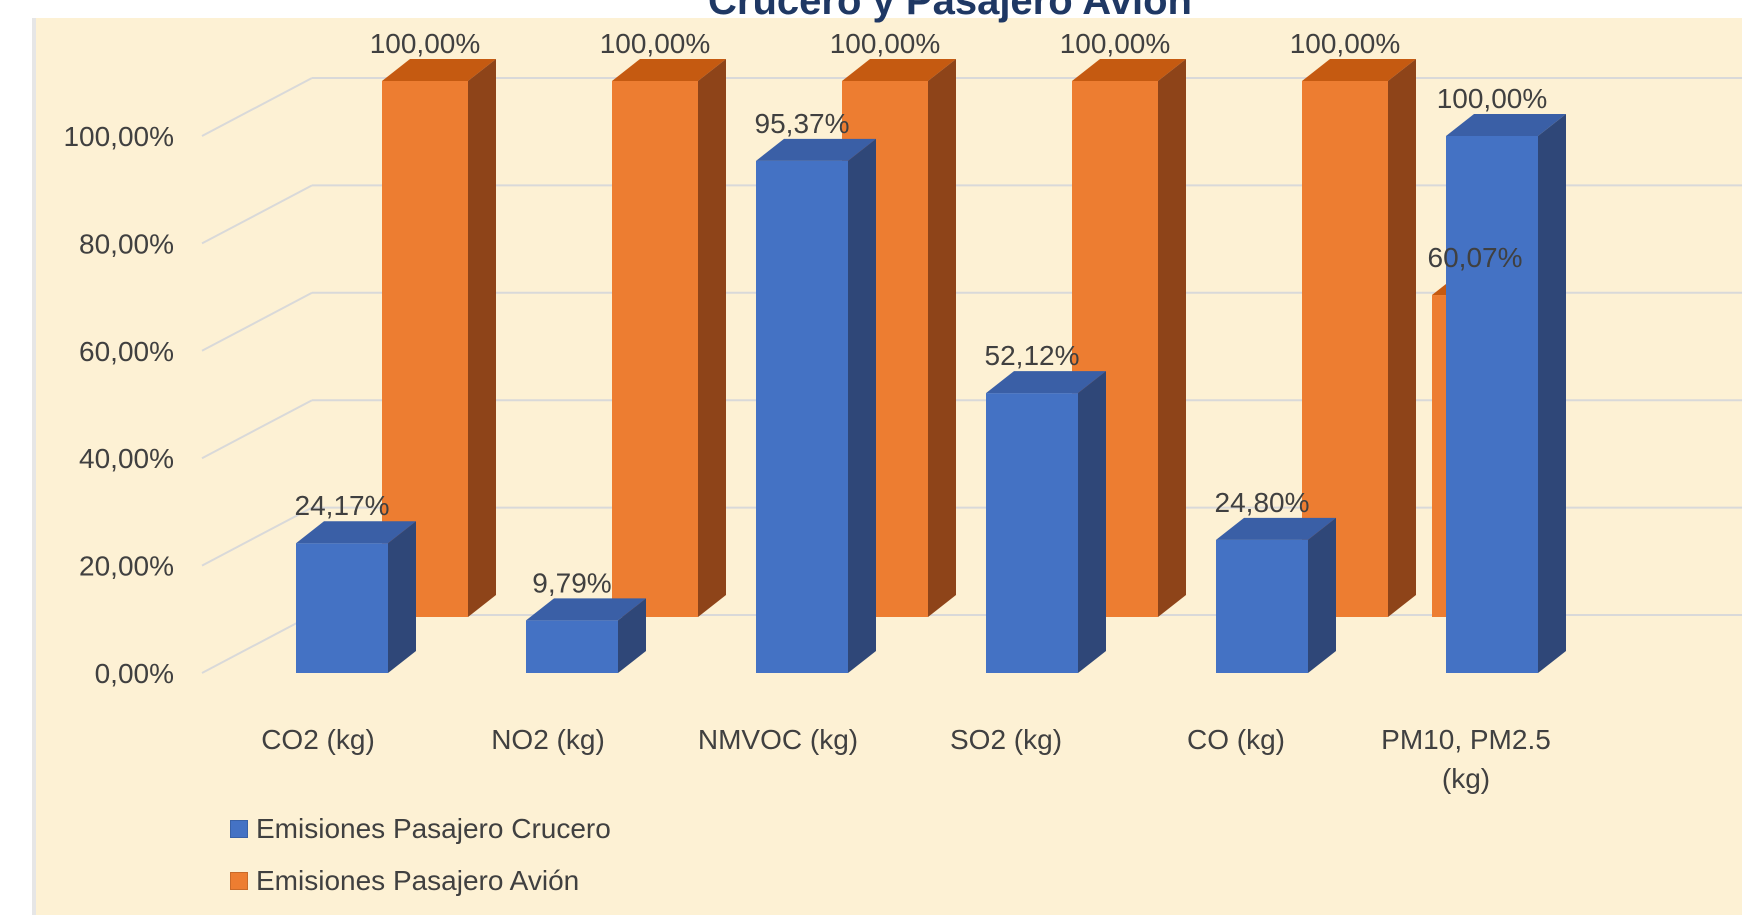 This screenshot has height=915, width=1742. What do you see at coordinates (134, 673) in the screenshot?
I see `y-tick-label: 0,00%` at bounding box center [134, 673].